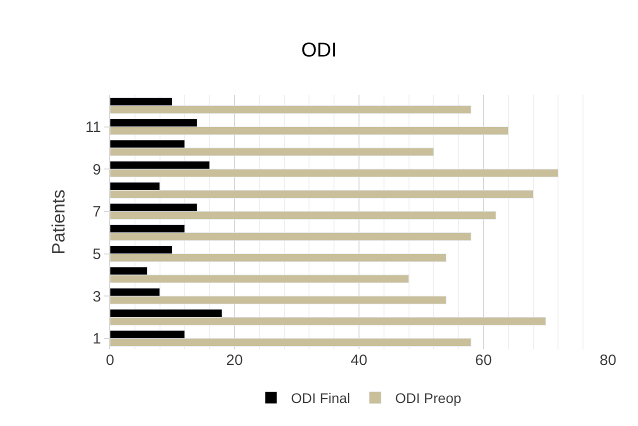 This screenshot has width=638, height=426. I want to click on y-tick-label: 11, so click(93, 127).